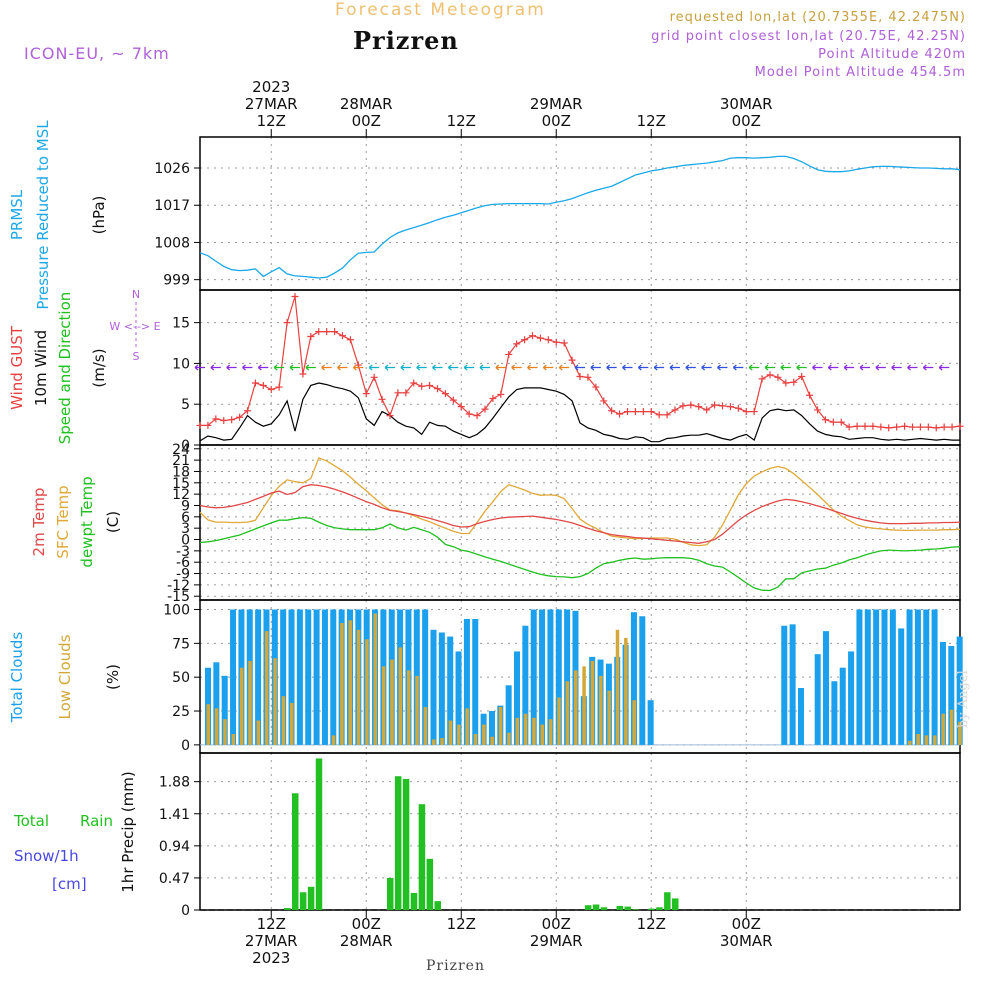  What do you see at coordinates (178, 586) in the screenshot?
I see `y-tick-label: -12` at bounding box center [178, 586].